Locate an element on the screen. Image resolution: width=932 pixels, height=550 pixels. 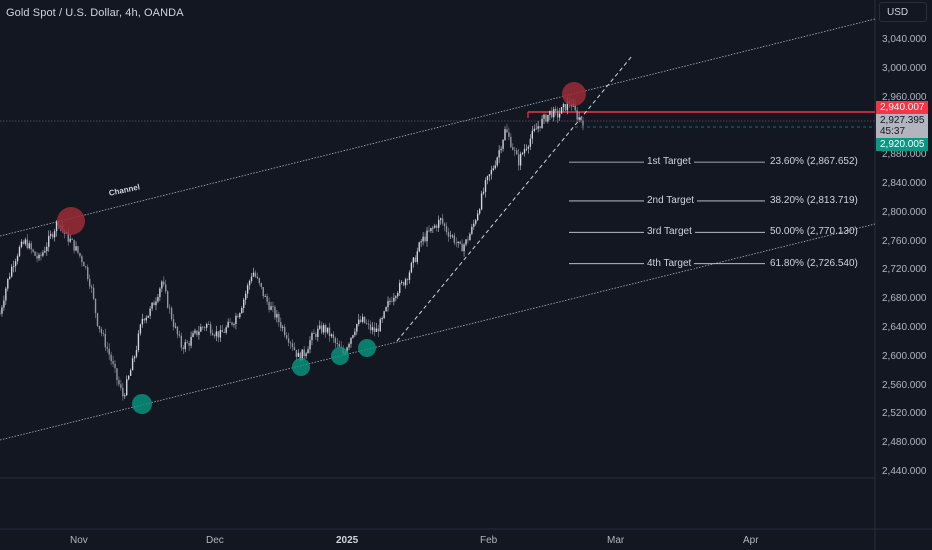
y-tick-label: 2,440.000 is located at coordinates (904, 471).